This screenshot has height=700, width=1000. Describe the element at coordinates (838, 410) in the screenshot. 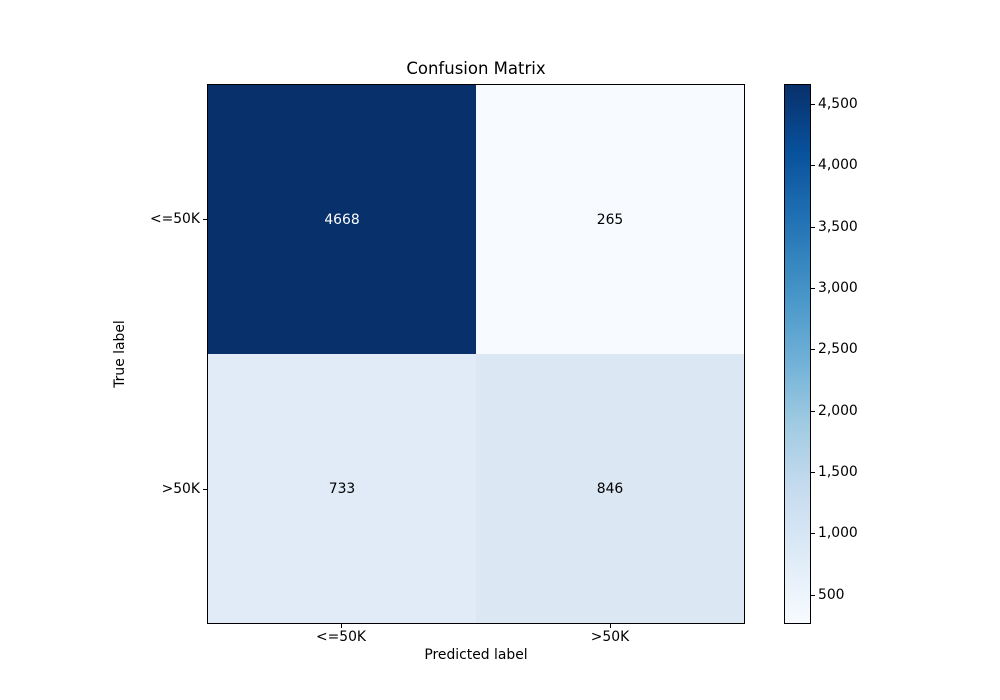

I see `colorbar-tick-label: 2,000` at that location.